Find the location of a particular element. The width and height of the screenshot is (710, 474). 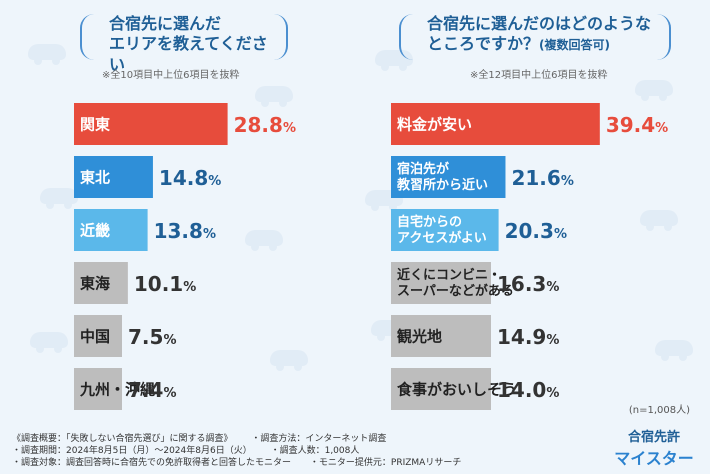

bar-label-1: 東北 is located at coordinates (95, 177).